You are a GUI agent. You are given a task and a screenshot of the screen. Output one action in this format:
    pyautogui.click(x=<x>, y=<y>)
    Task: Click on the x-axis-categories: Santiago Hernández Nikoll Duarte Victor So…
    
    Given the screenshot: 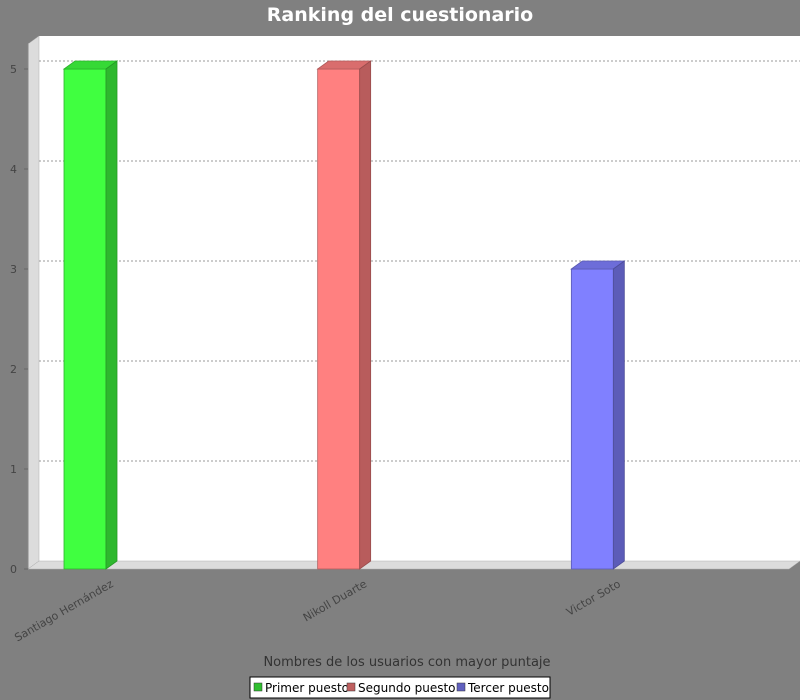 What is the action you would take?
    pyautogui.click(x=317, y=610)
    